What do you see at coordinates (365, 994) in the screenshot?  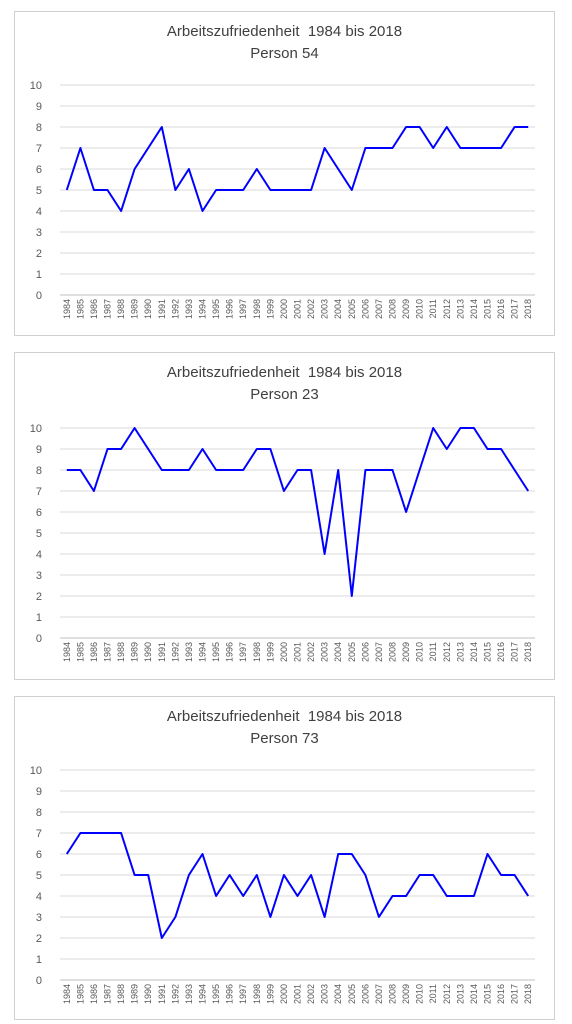 I see `x-tick-label: 2006` at bounding box center [365, 994].